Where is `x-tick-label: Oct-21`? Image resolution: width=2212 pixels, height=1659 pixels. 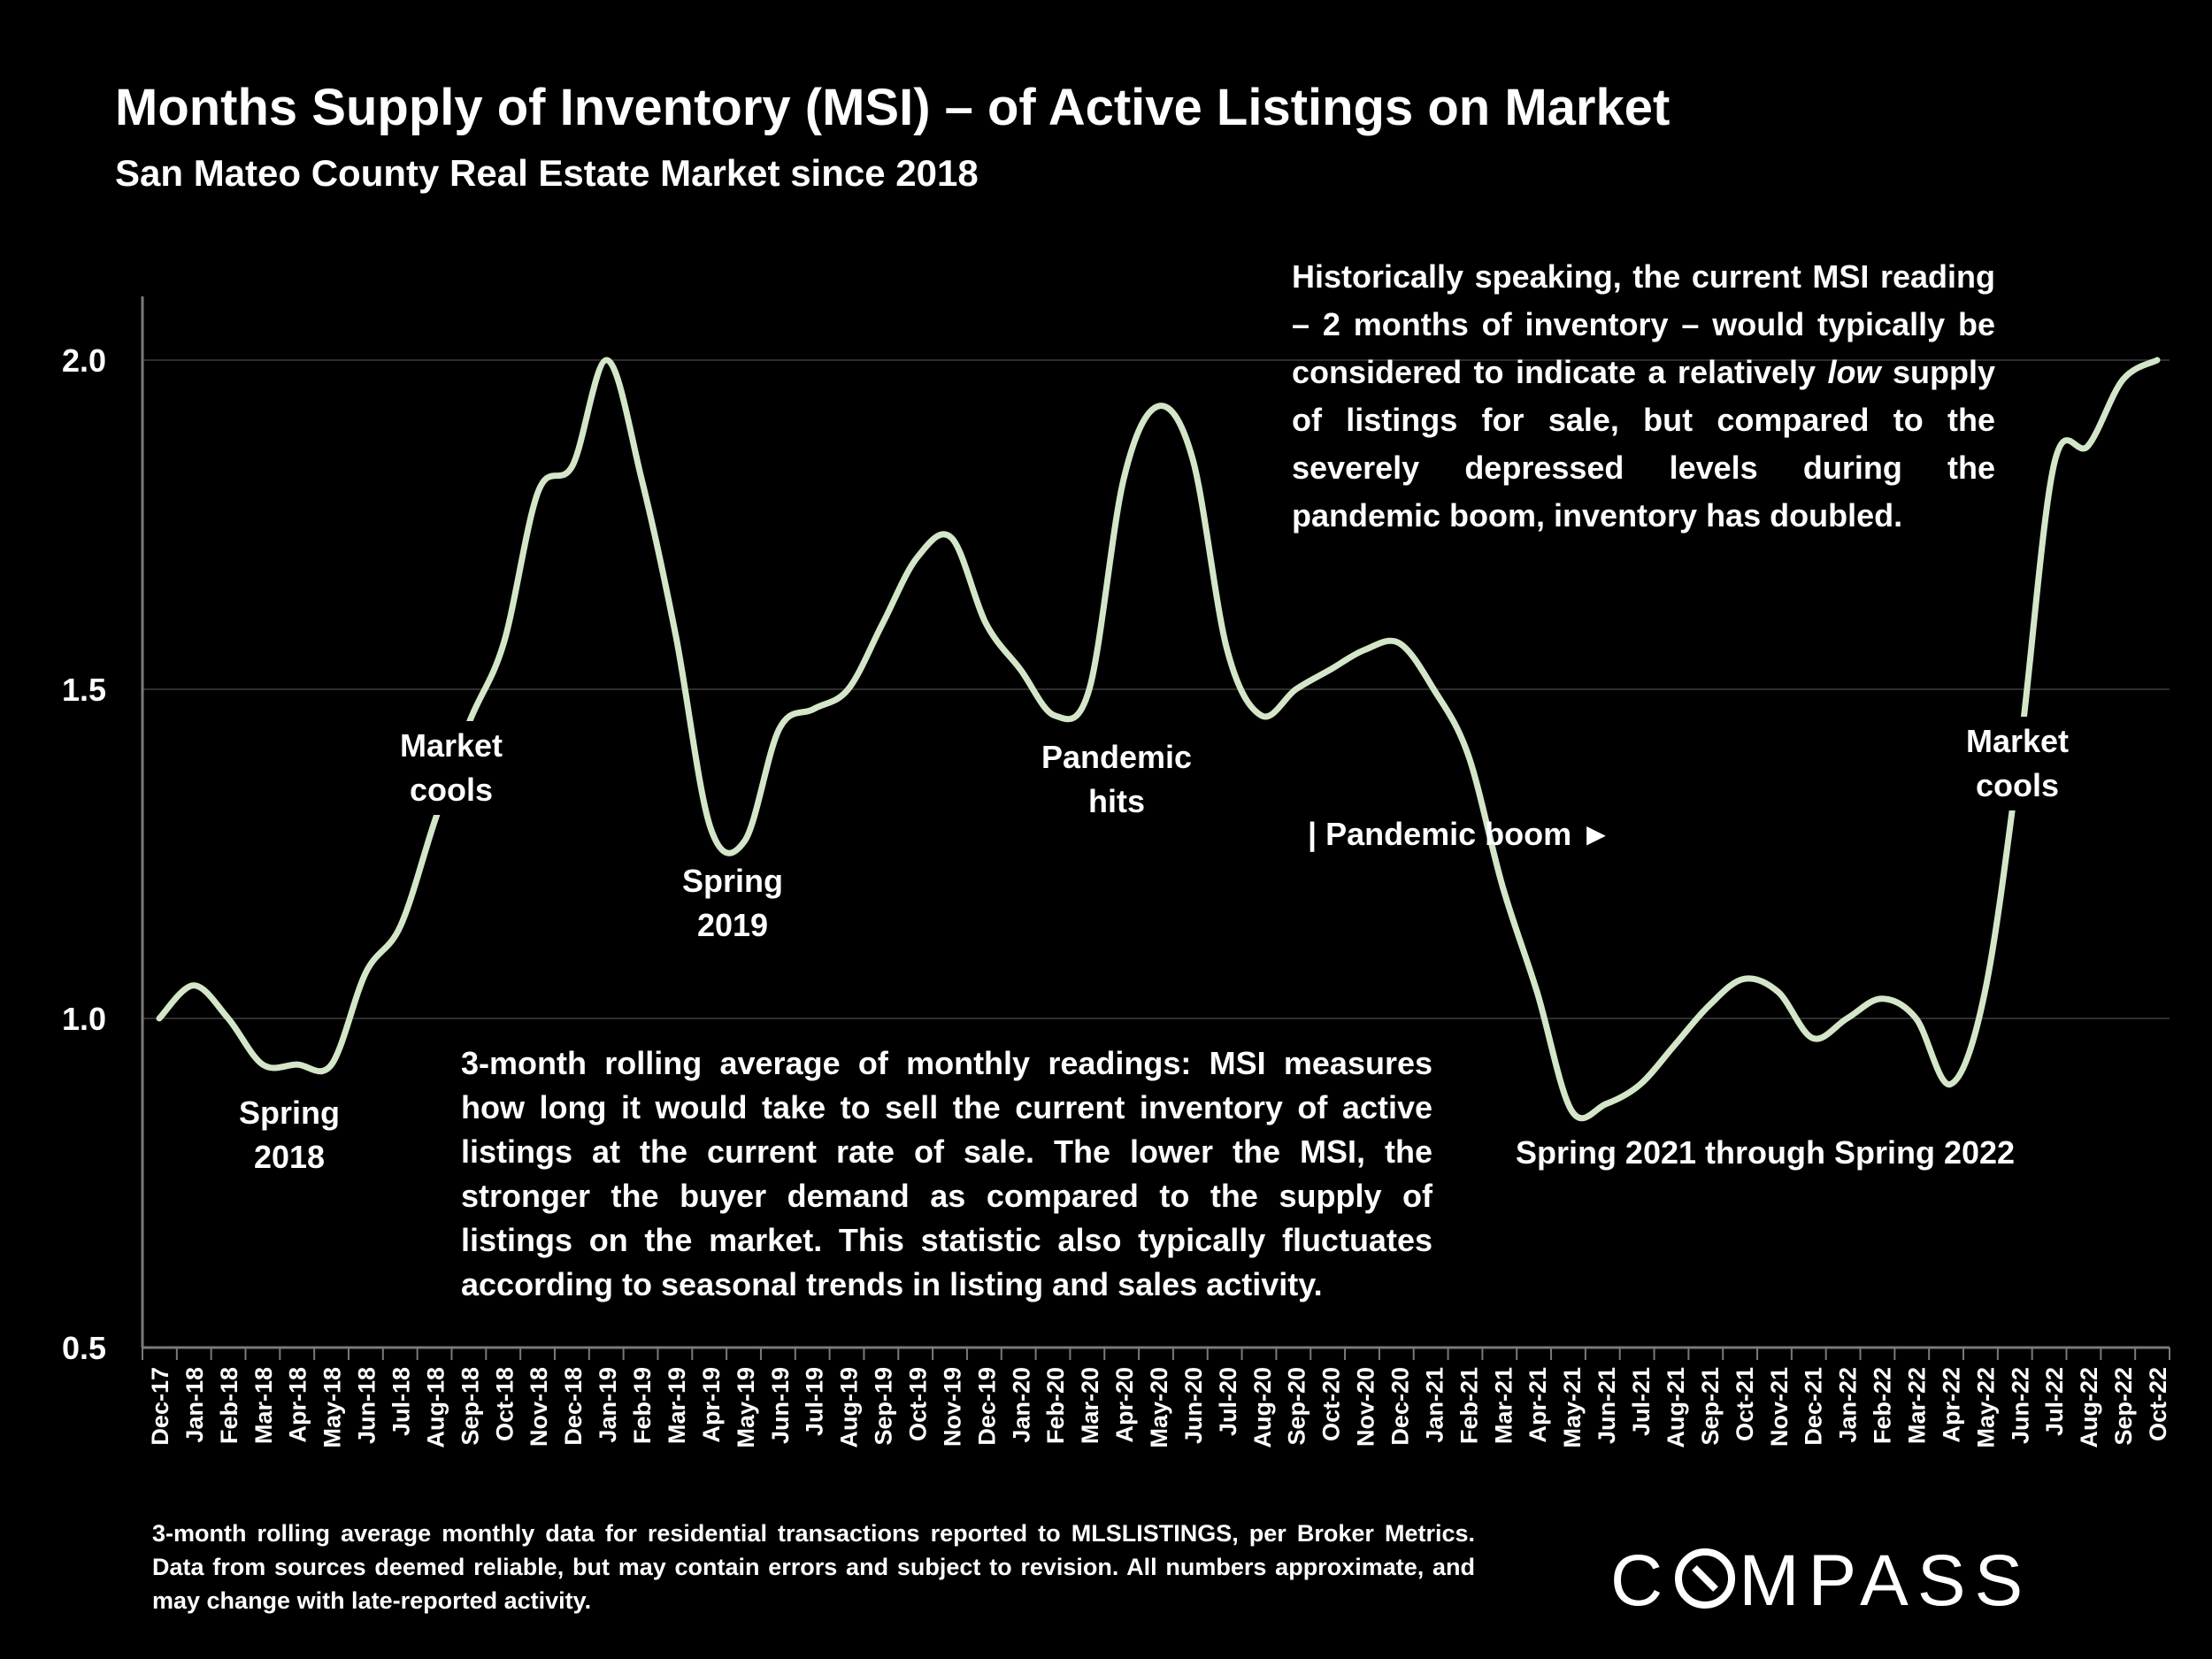
x-tick-label: Oct-21 is located at coordinates (1745, 1404).